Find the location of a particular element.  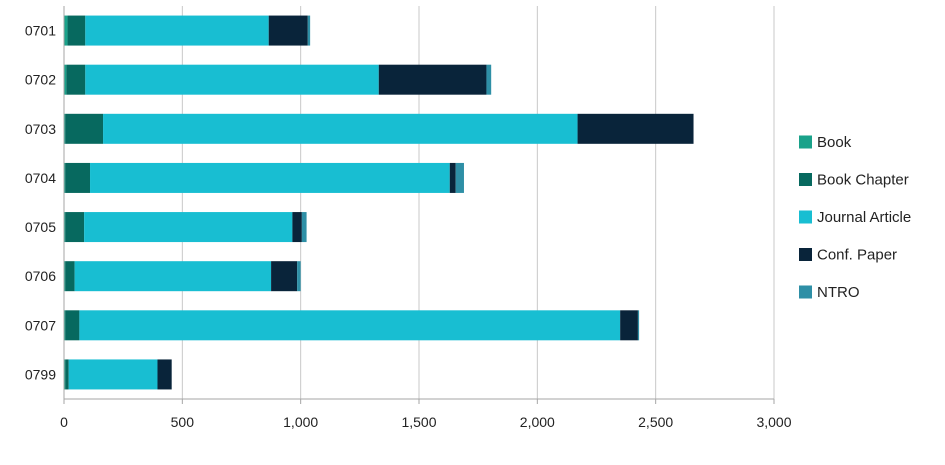

x-tick-label: 2,500 is located at coordinates (655, 422).